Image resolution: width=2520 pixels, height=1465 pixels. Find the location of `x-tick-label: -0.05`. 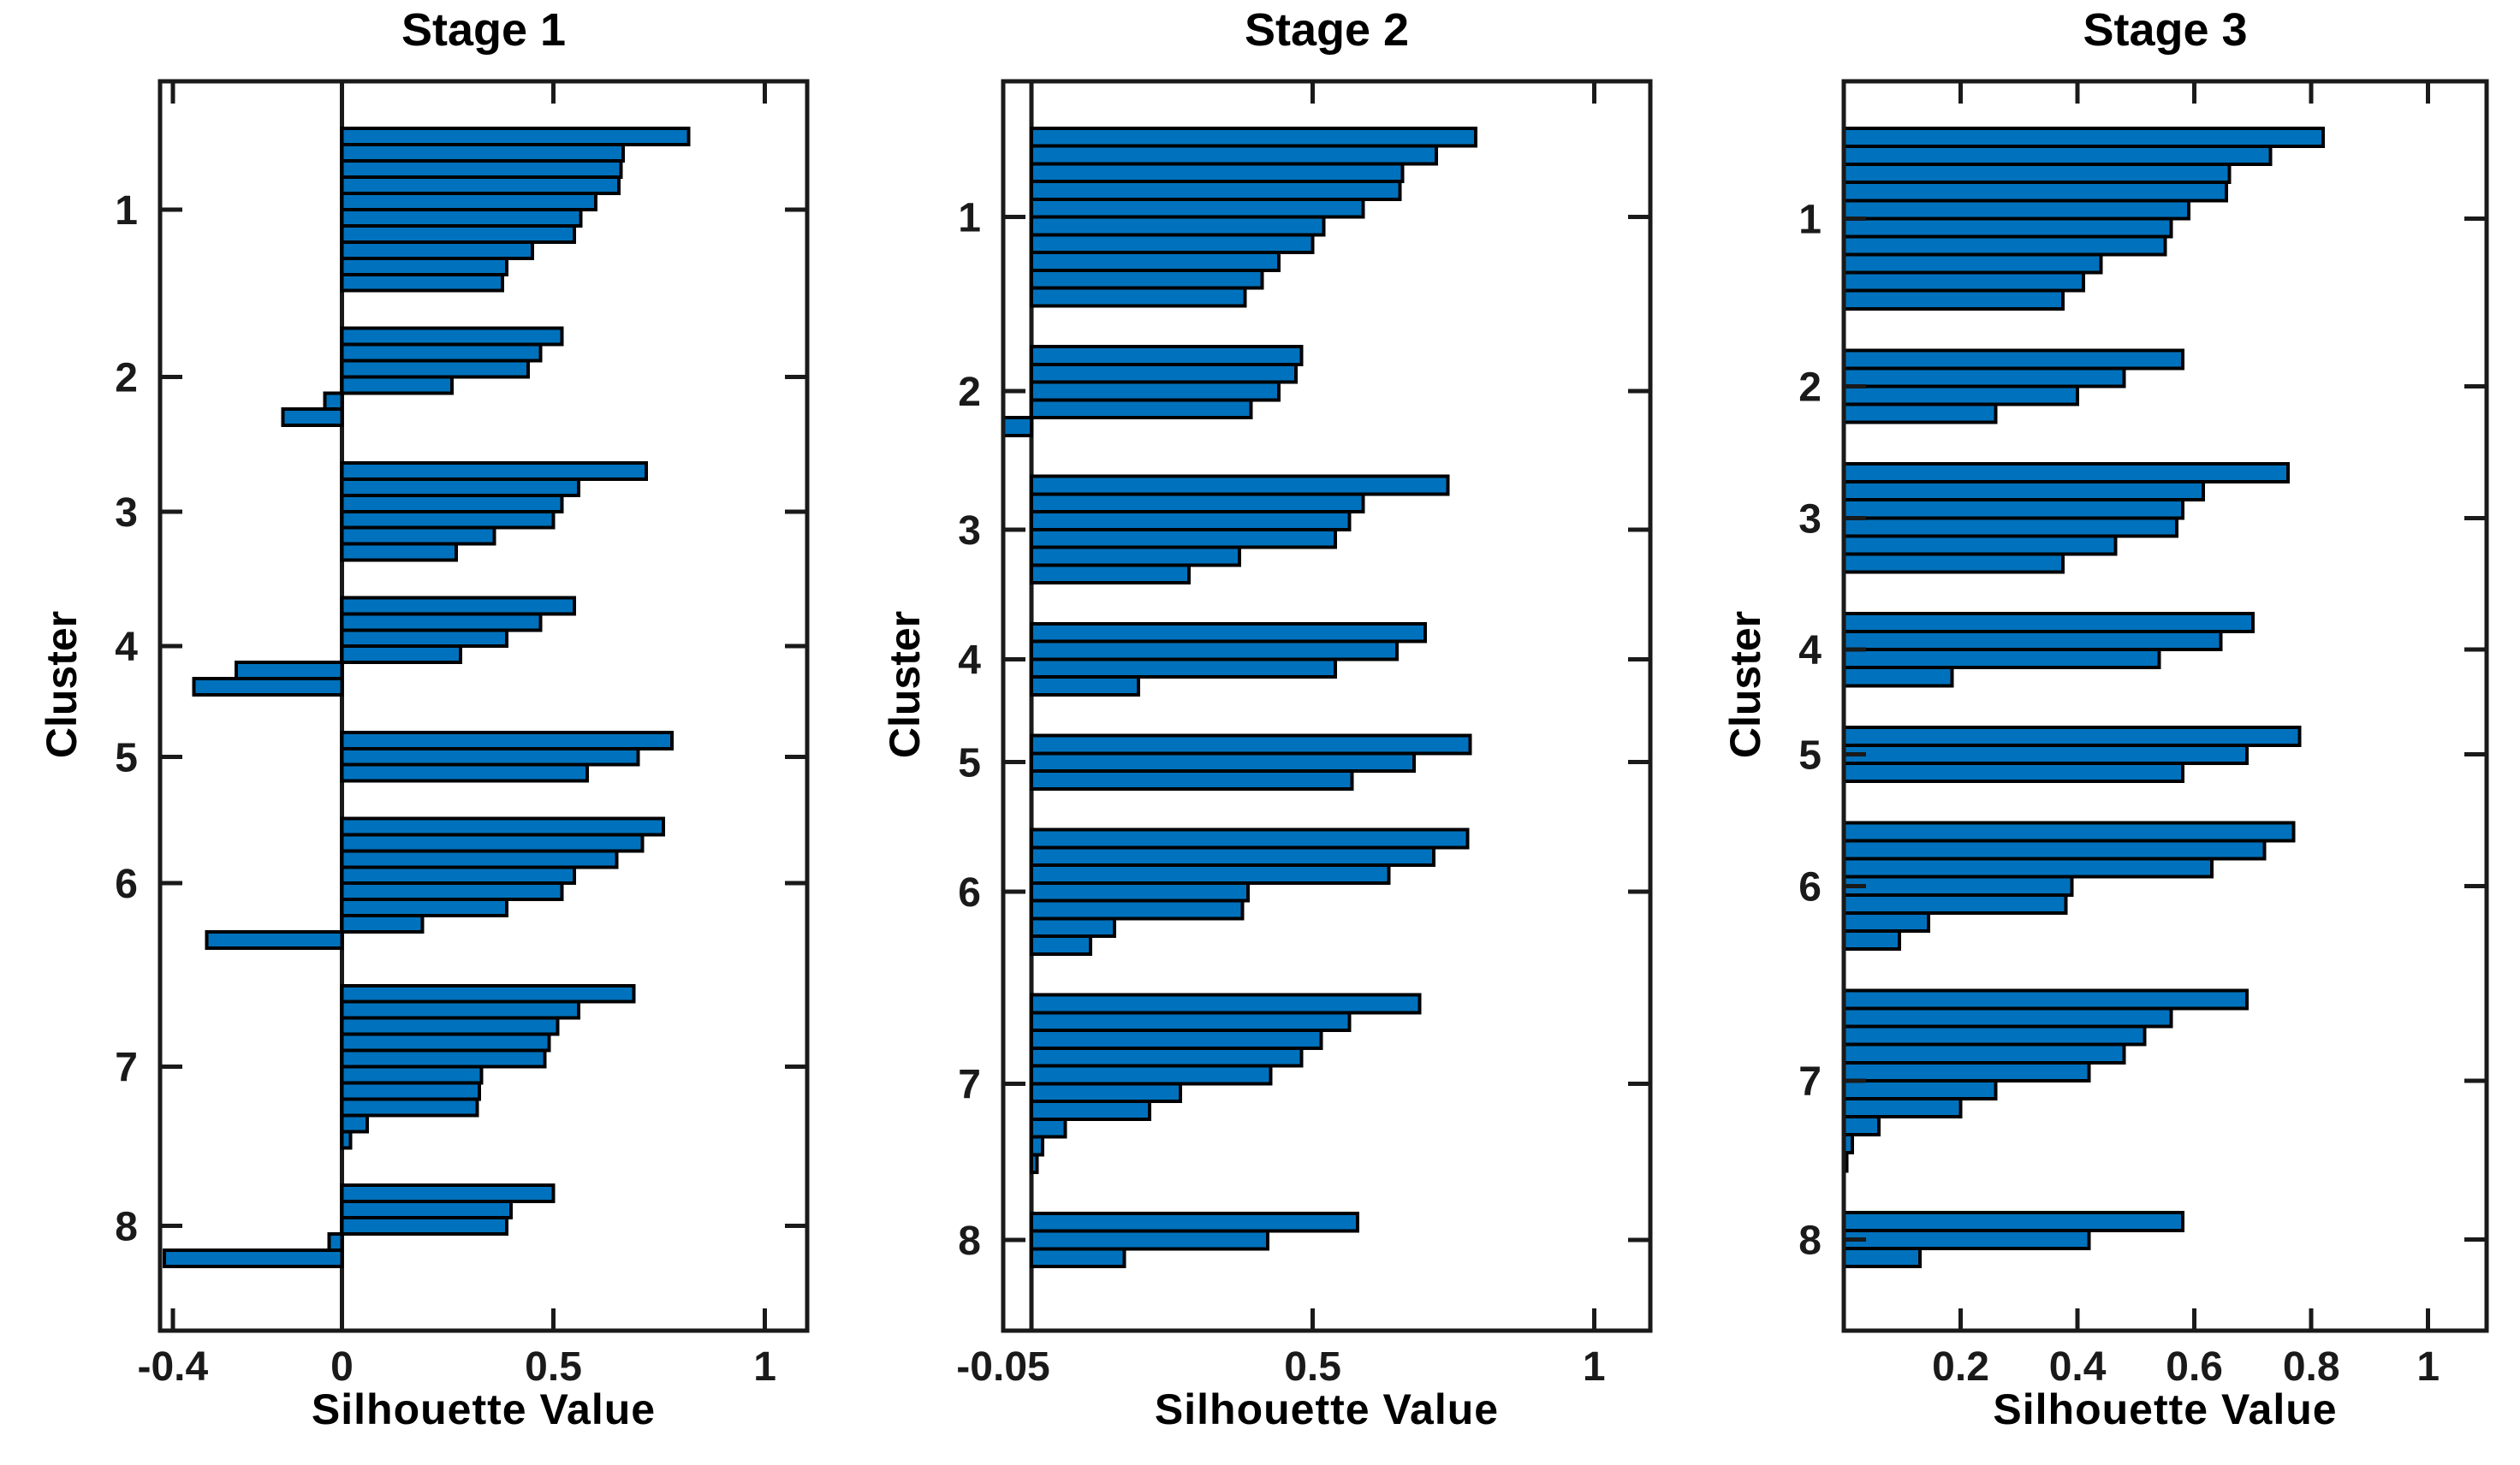

x-tick-label: -0.05 is located at coordinates (1002, 1367).